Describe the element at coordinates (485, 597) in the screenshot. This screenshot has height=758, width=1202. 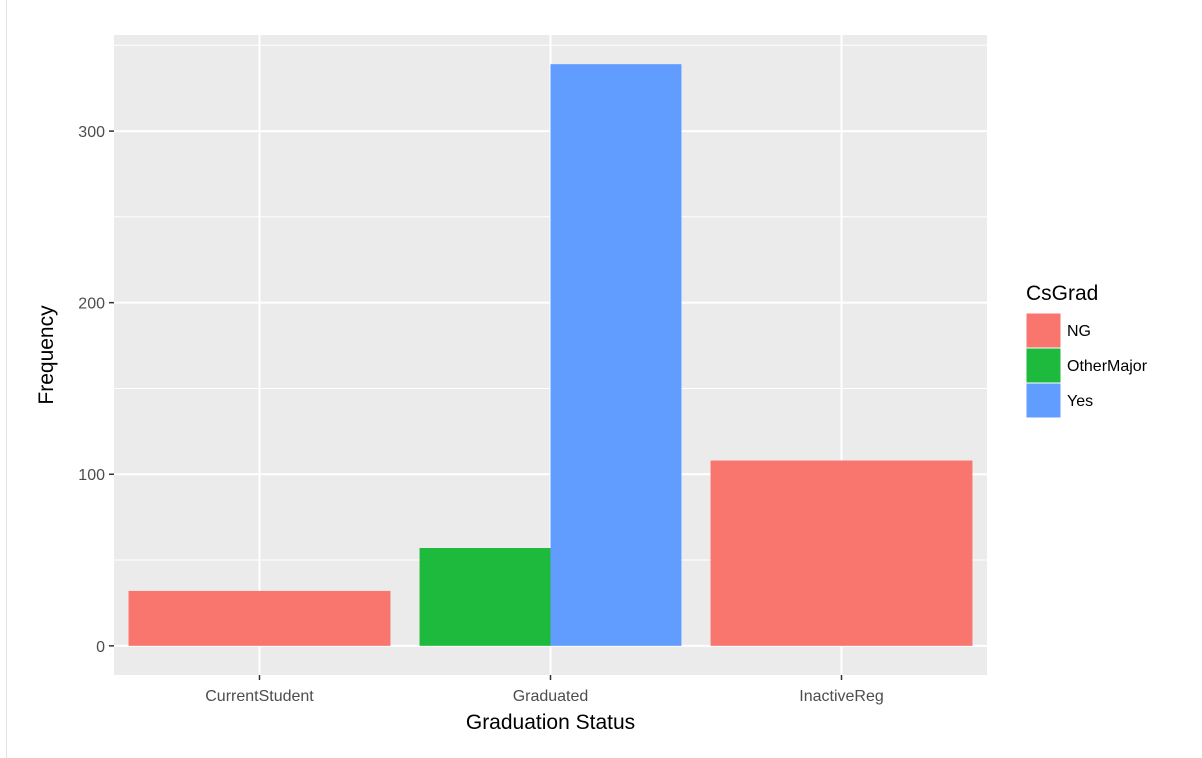
I see `bar-graduated-othermajor` at that location.